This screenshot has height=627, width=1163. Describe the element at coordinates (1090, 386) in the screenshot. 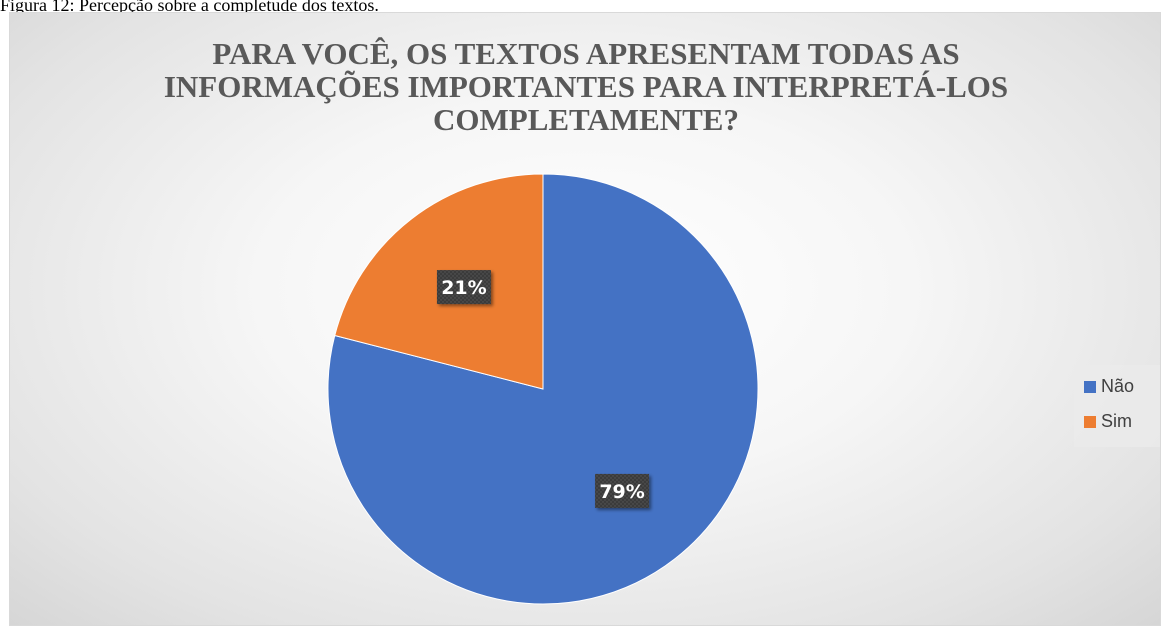

I see `legend-swatch-nao` at that location.